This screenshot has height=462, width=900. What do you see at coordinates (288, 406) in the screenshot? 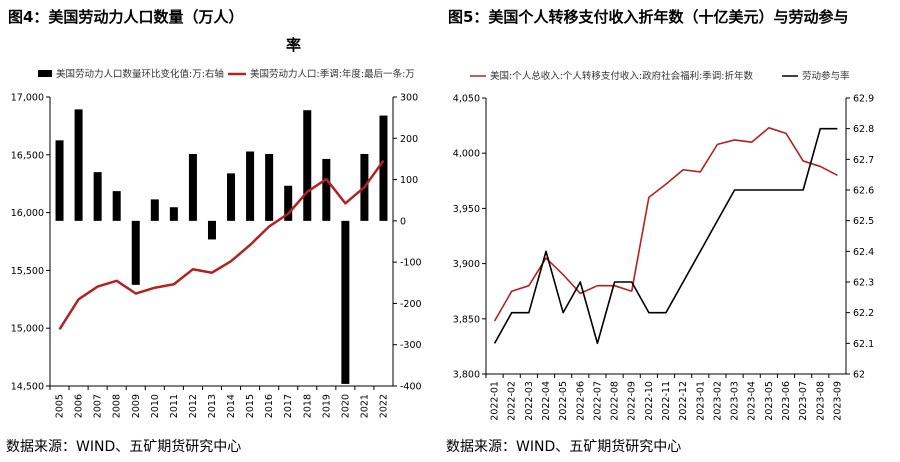
I see `x-tick-label: 2017` at bounding box center [288, 406].